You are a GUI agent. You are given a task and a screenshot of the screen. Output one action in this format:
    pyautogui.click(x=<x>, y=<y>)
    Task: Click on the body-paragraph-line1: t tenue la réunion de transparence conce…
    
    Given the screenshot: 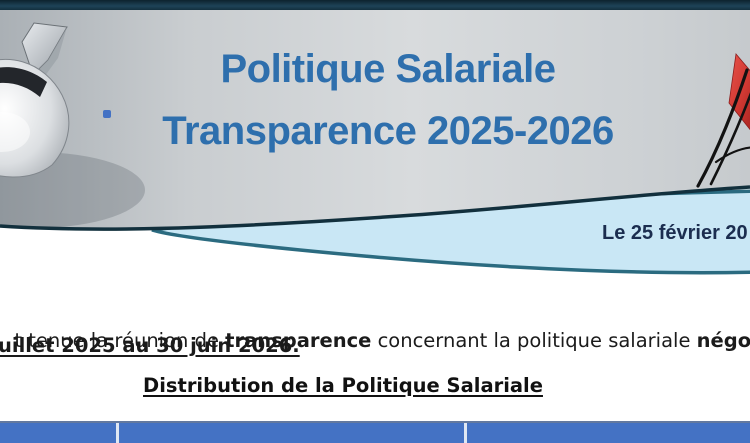 What is the action you would take?
    pyautogui.click(x=376, y=329)
    